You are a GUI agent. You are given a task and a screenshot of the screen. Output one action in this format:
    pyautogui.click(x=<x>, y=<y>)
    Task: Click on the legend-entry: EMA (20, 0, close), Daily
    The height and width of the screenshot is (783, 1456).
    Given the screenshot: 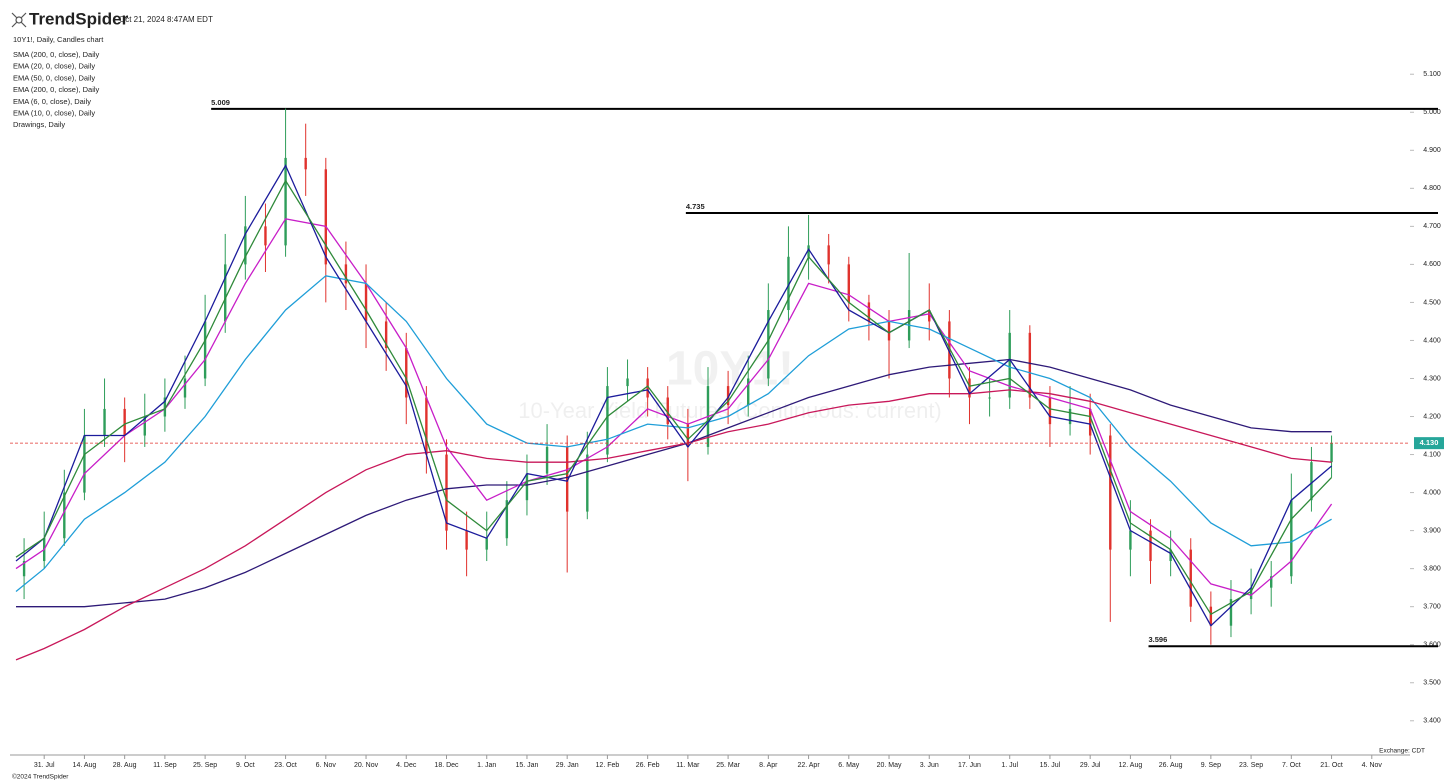 What is the action you would take?
    pyautogui.click(x=54, y=66)
    